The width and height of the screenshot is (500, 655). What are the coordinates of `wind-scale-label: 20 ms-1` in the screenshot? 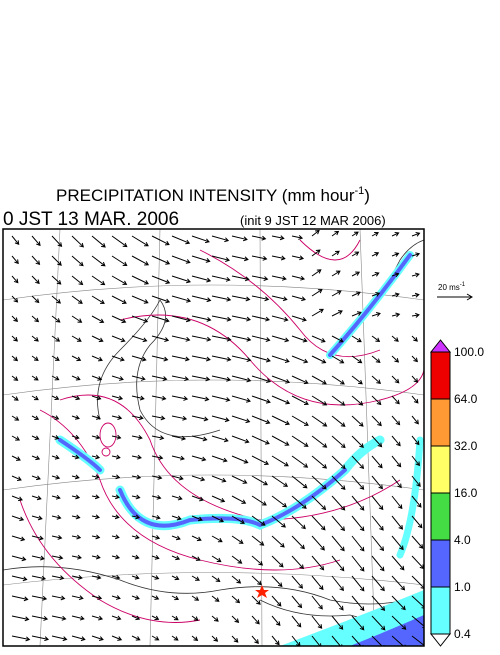 It's located at (452, 287).